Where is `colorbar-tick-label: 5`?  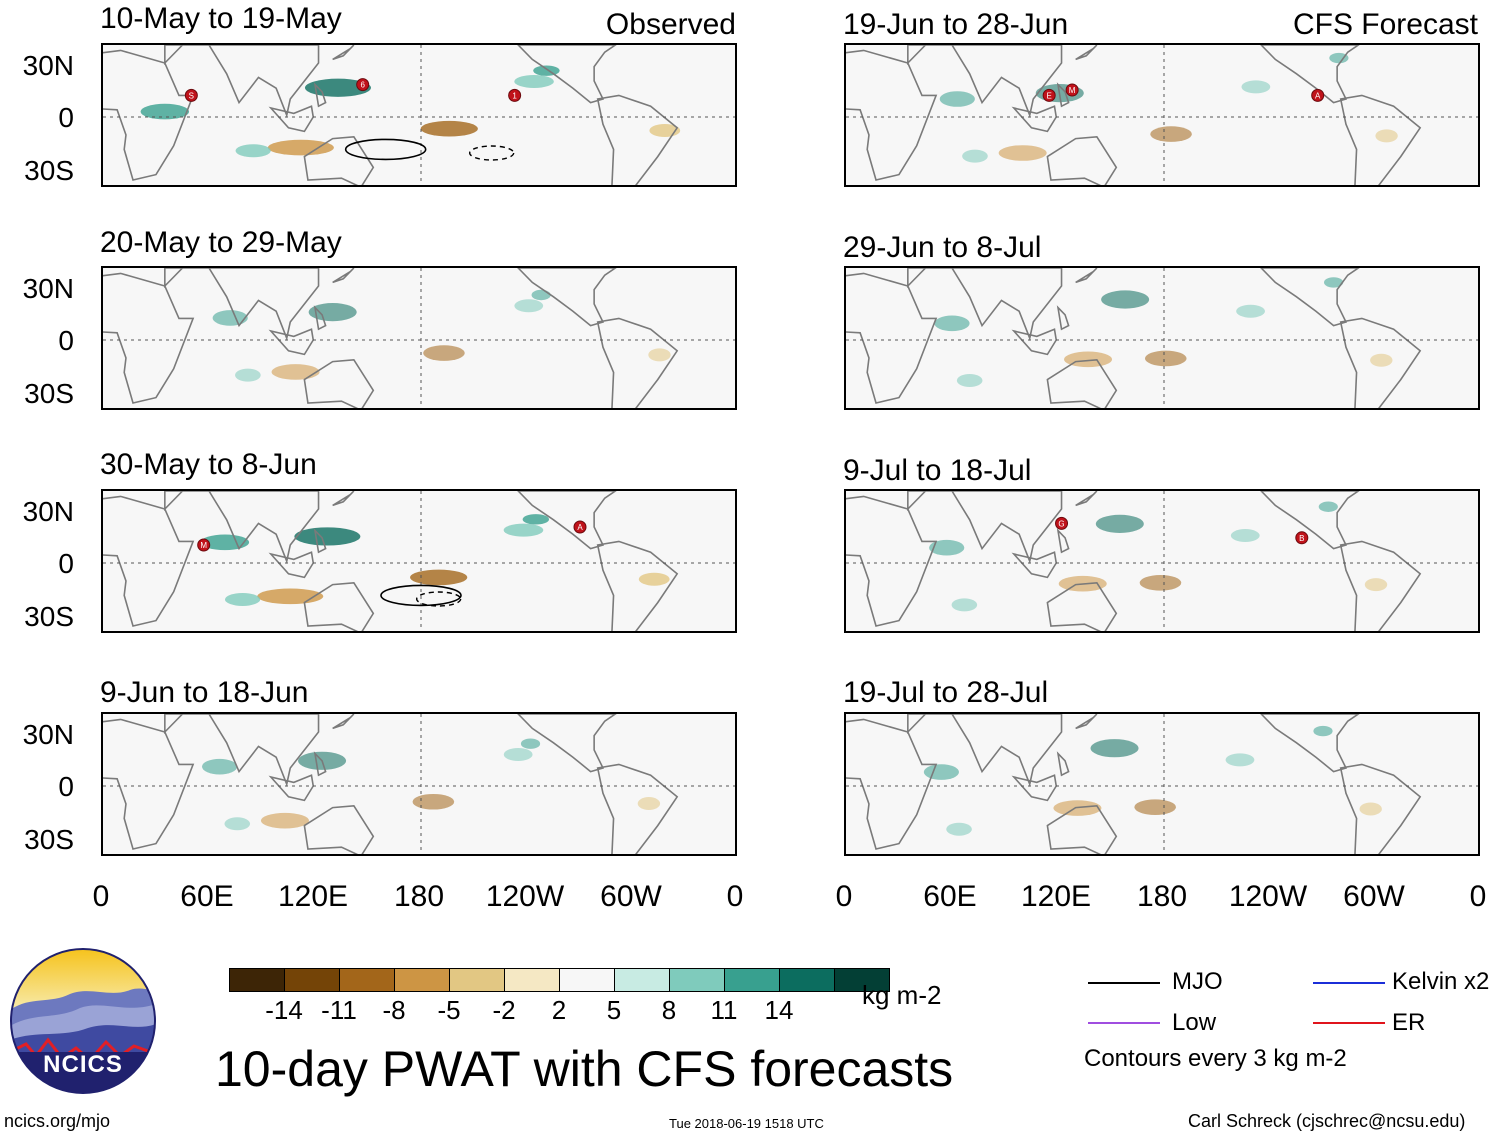 colorbar-tick-label: 5 is located at coordinates (614, 1010).